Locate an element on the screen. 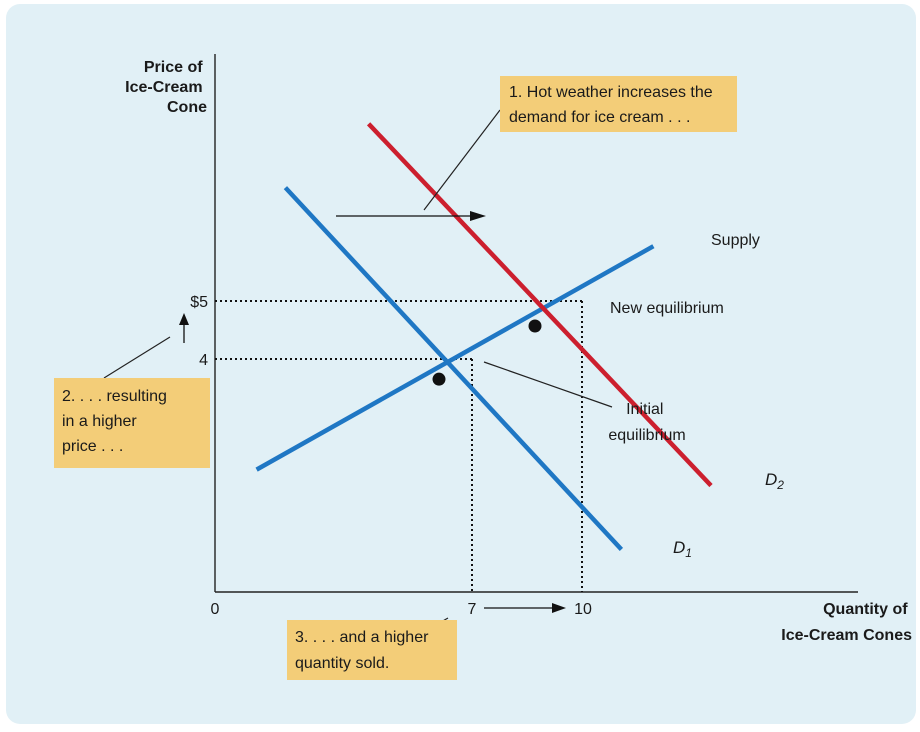  callout-3-box is located at coordinates (372, 650).